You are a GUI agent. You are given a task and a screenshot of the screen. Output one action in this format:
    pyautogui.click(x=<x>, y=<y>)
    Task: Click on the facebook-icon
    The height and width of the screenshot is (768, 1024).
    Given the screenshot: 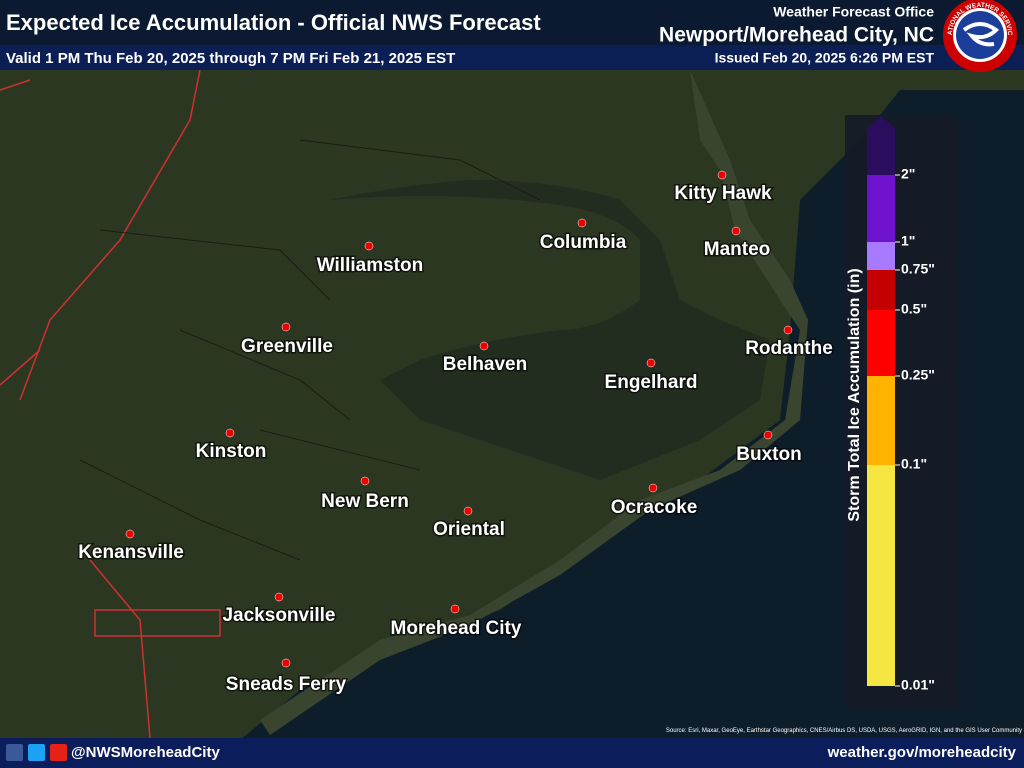 What is the action you would take?
    pyautogui.click(x=14, y=752)
    